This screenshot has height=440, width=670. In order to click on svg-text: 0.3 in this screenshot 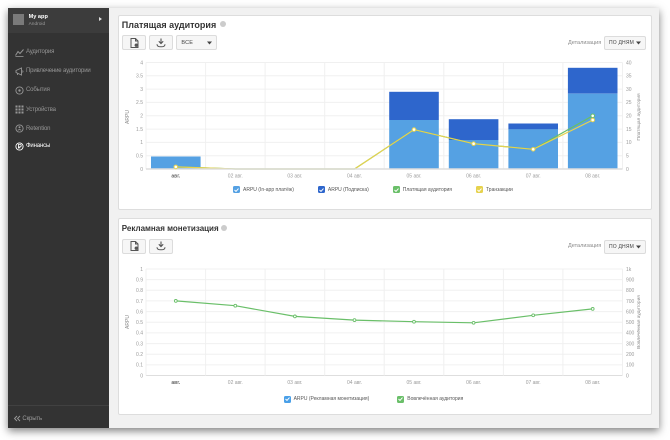, I will do `click(139, 344)`.